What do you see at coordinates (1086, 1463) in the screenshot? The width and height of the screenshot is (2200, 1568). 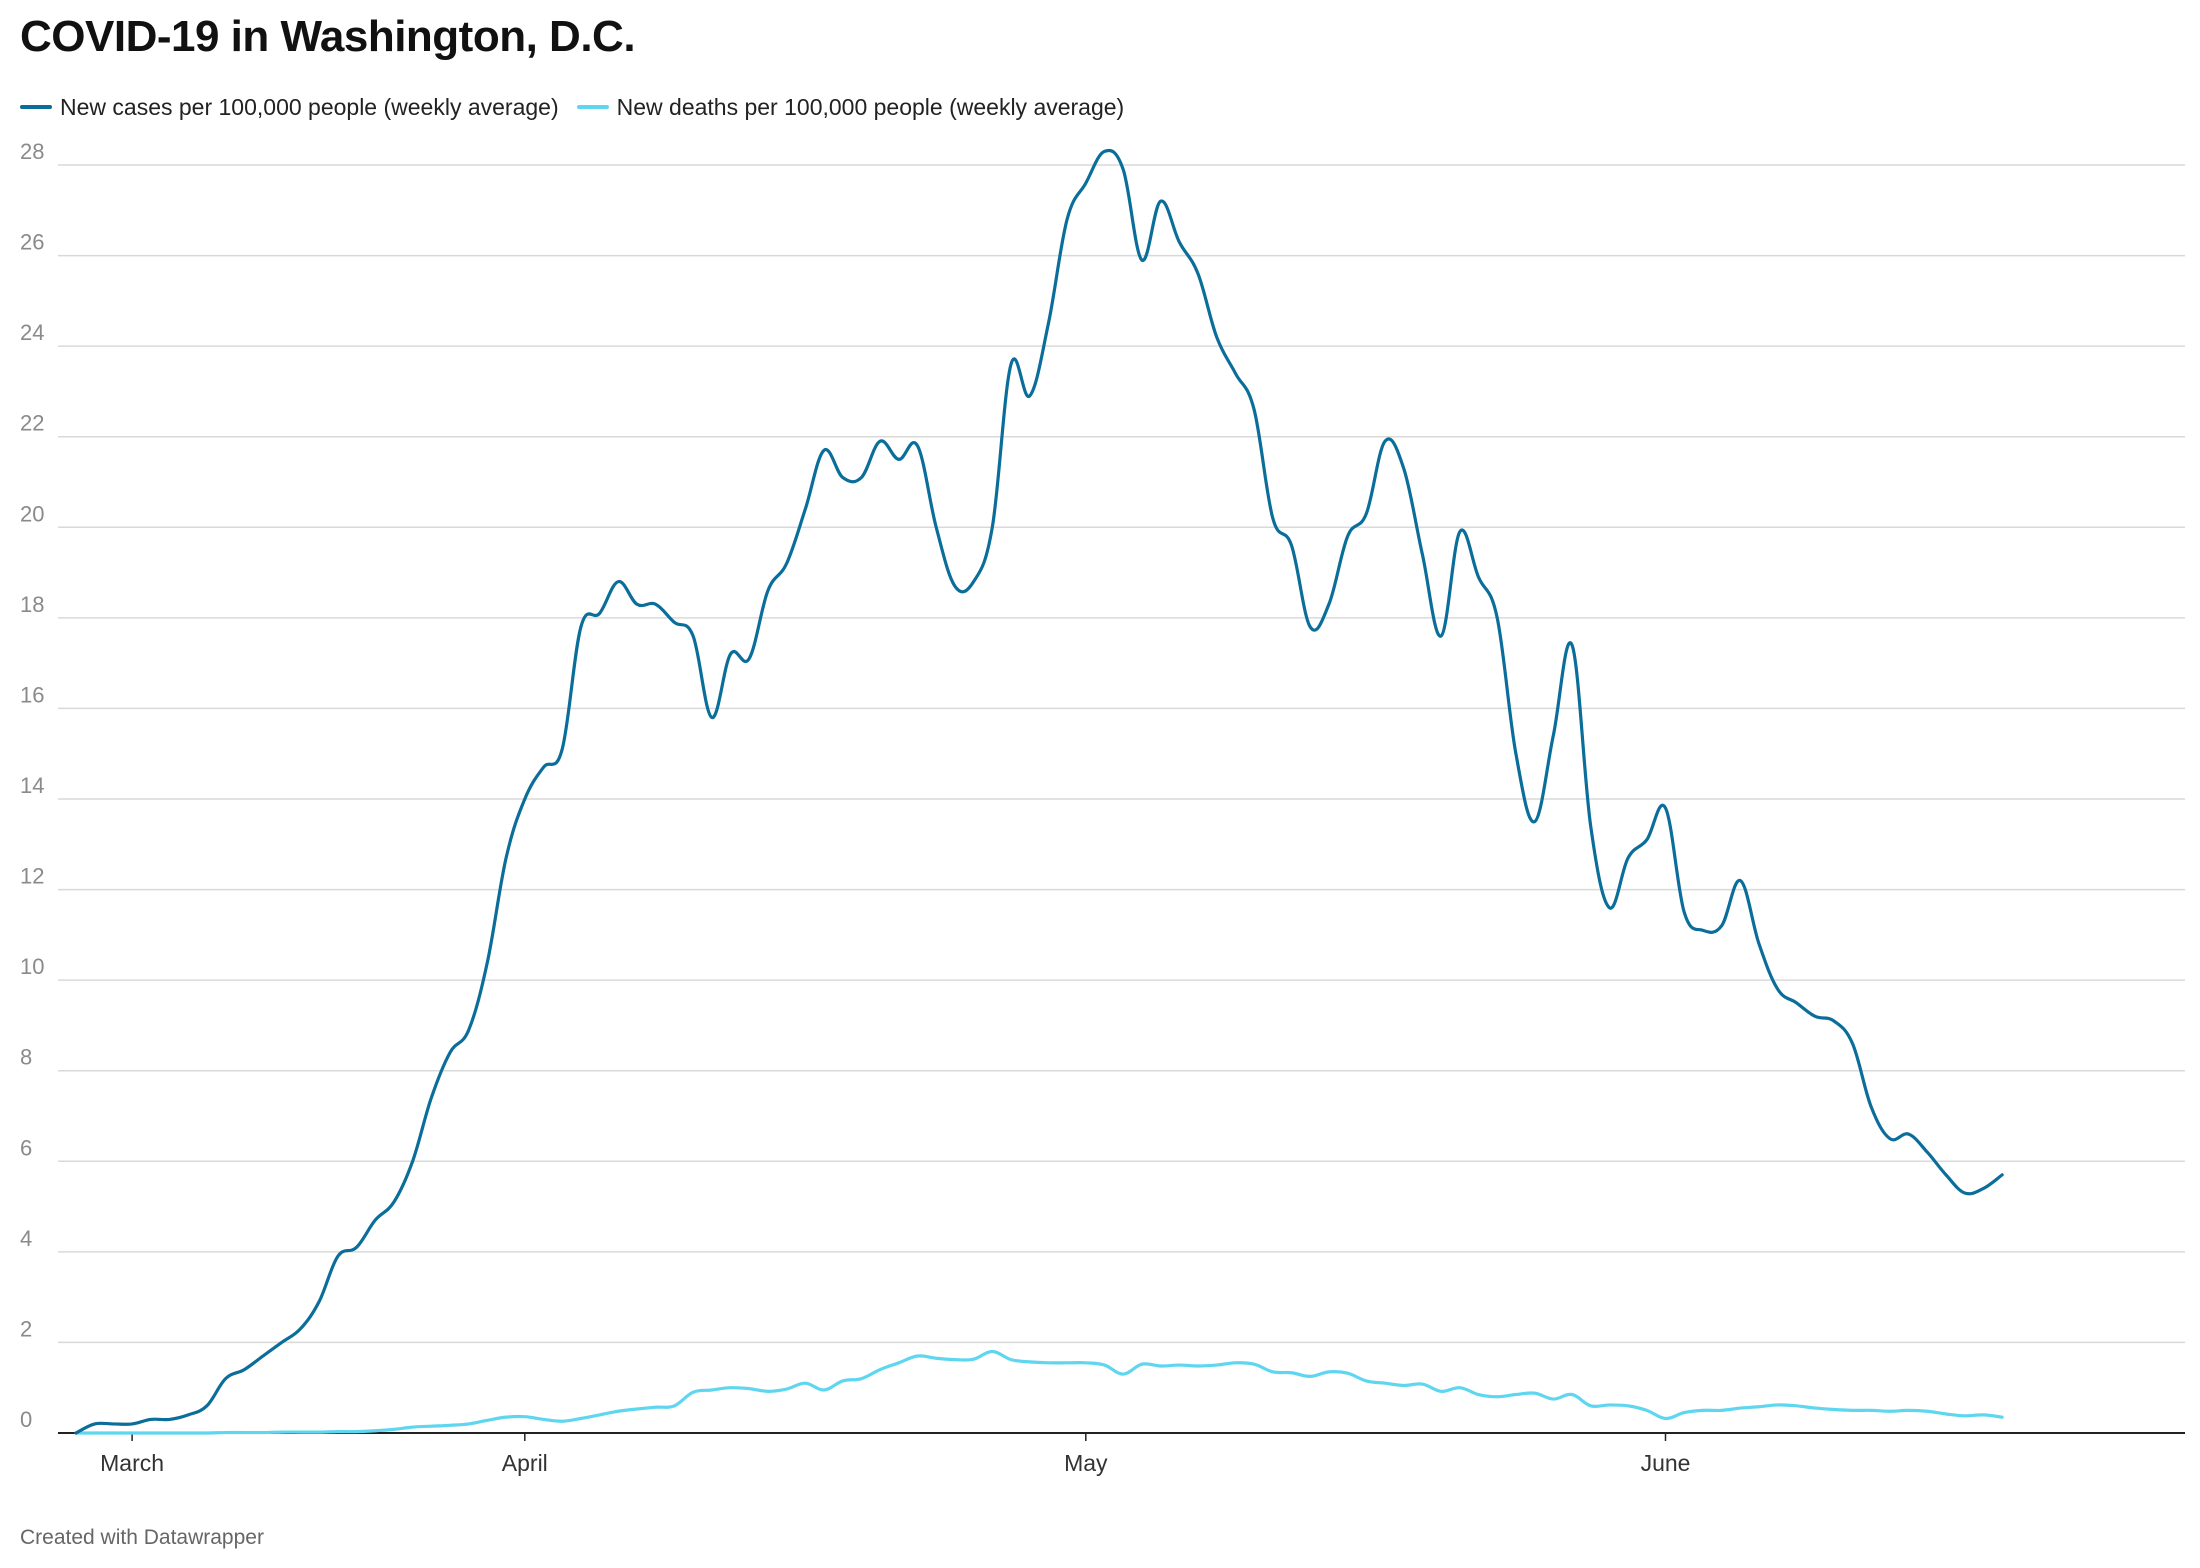 I see `x-tick-label: May` at bounding box center [1086, 1463].